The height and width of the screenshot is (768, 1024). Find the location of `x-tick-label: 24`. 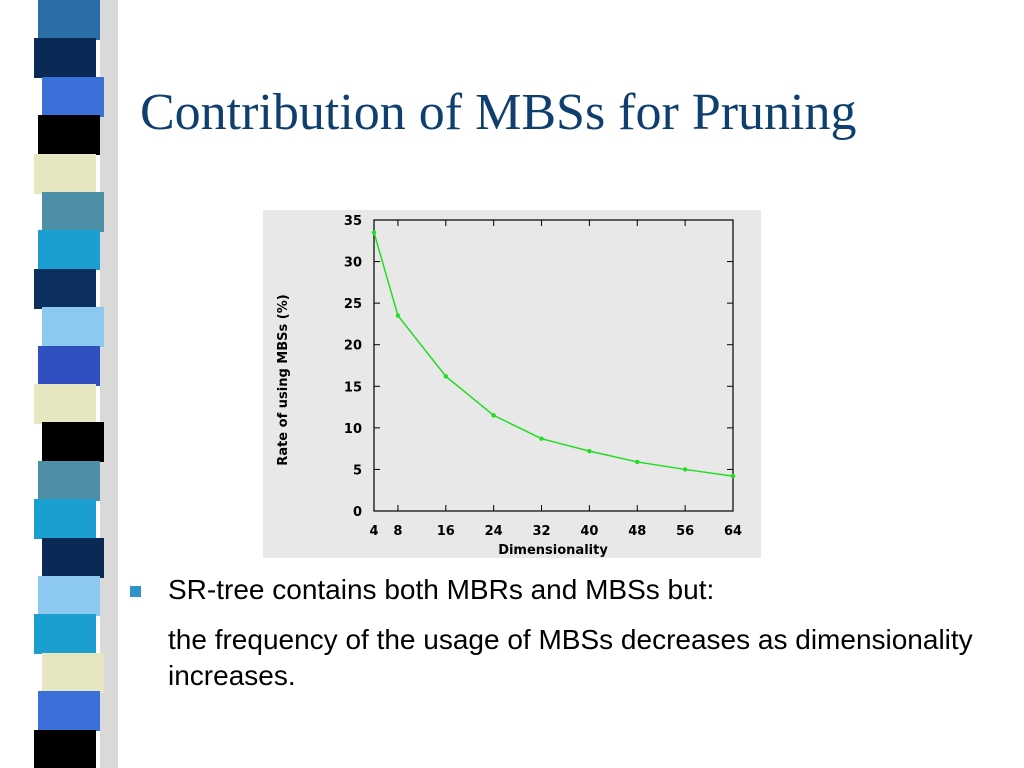

x-tick-label: 24 is located at coordinates (494, 531).